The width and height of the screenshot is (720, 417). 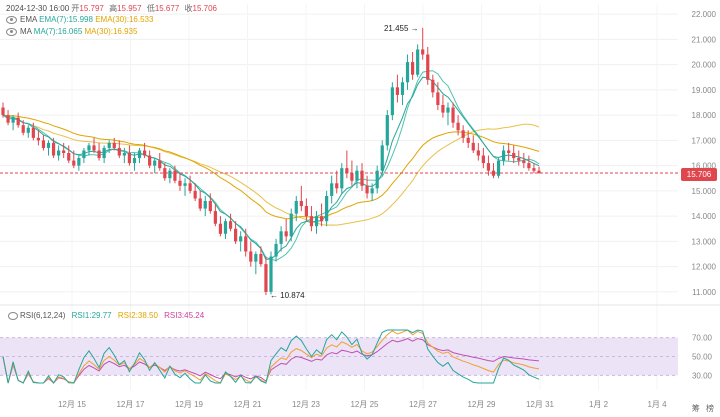 What do you see at coordinates (271, 360) in the screenshot?
I see `rsi3-line` at bounding box center [271, 360].